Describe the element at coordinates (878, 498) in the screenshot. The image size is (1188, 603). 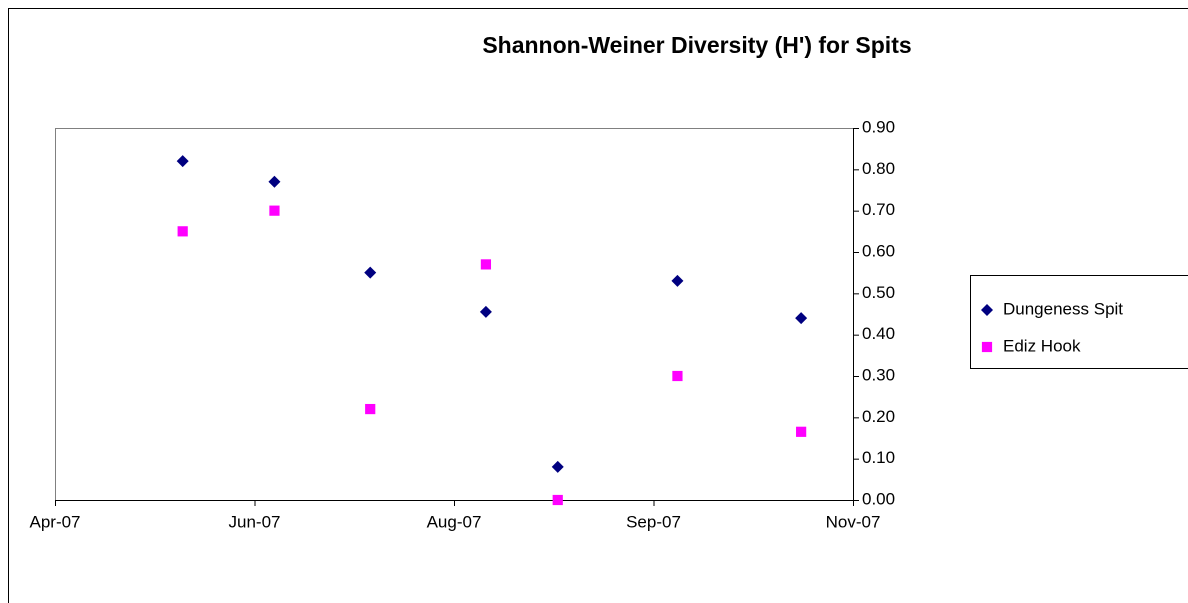
I see `y-tick-label: 0.00` at that location.